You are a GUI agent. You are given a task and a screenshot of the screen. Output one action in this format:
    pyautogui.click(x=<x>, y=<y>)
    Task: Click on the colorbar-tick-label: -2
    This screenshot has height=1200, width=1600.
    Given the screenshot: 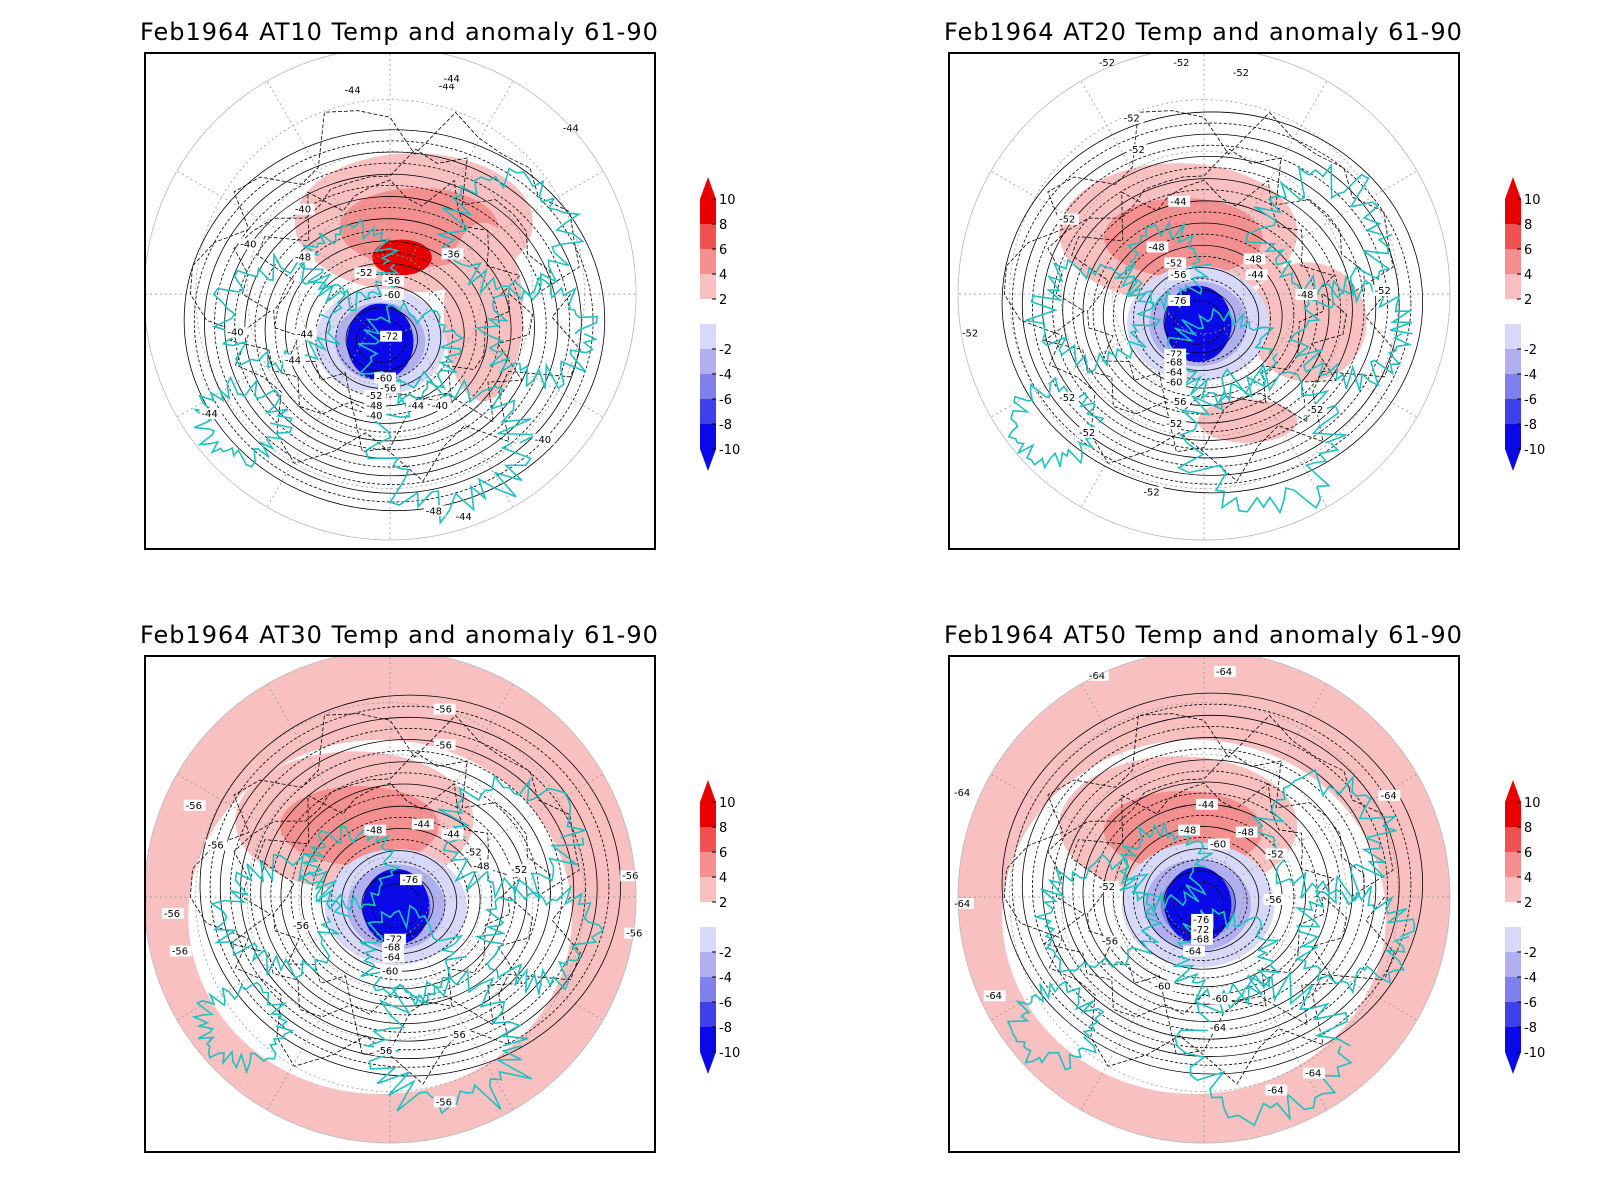 What is the action you would take?
    pyautogui.click(x=1530, y=953)
    